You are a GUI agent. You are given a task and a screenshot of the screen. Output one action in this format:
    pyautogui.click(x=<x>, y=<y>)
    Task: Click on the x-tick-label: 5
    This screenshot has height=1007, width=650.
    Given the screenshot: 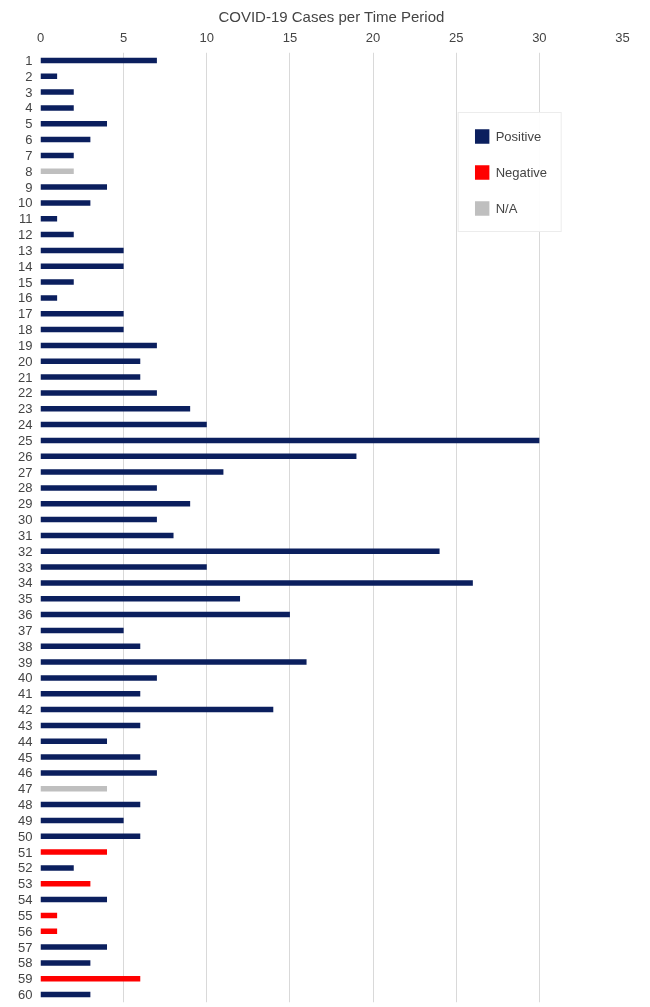 What is the action you would take?
    pyautogui.click(x=124, y=37)
    